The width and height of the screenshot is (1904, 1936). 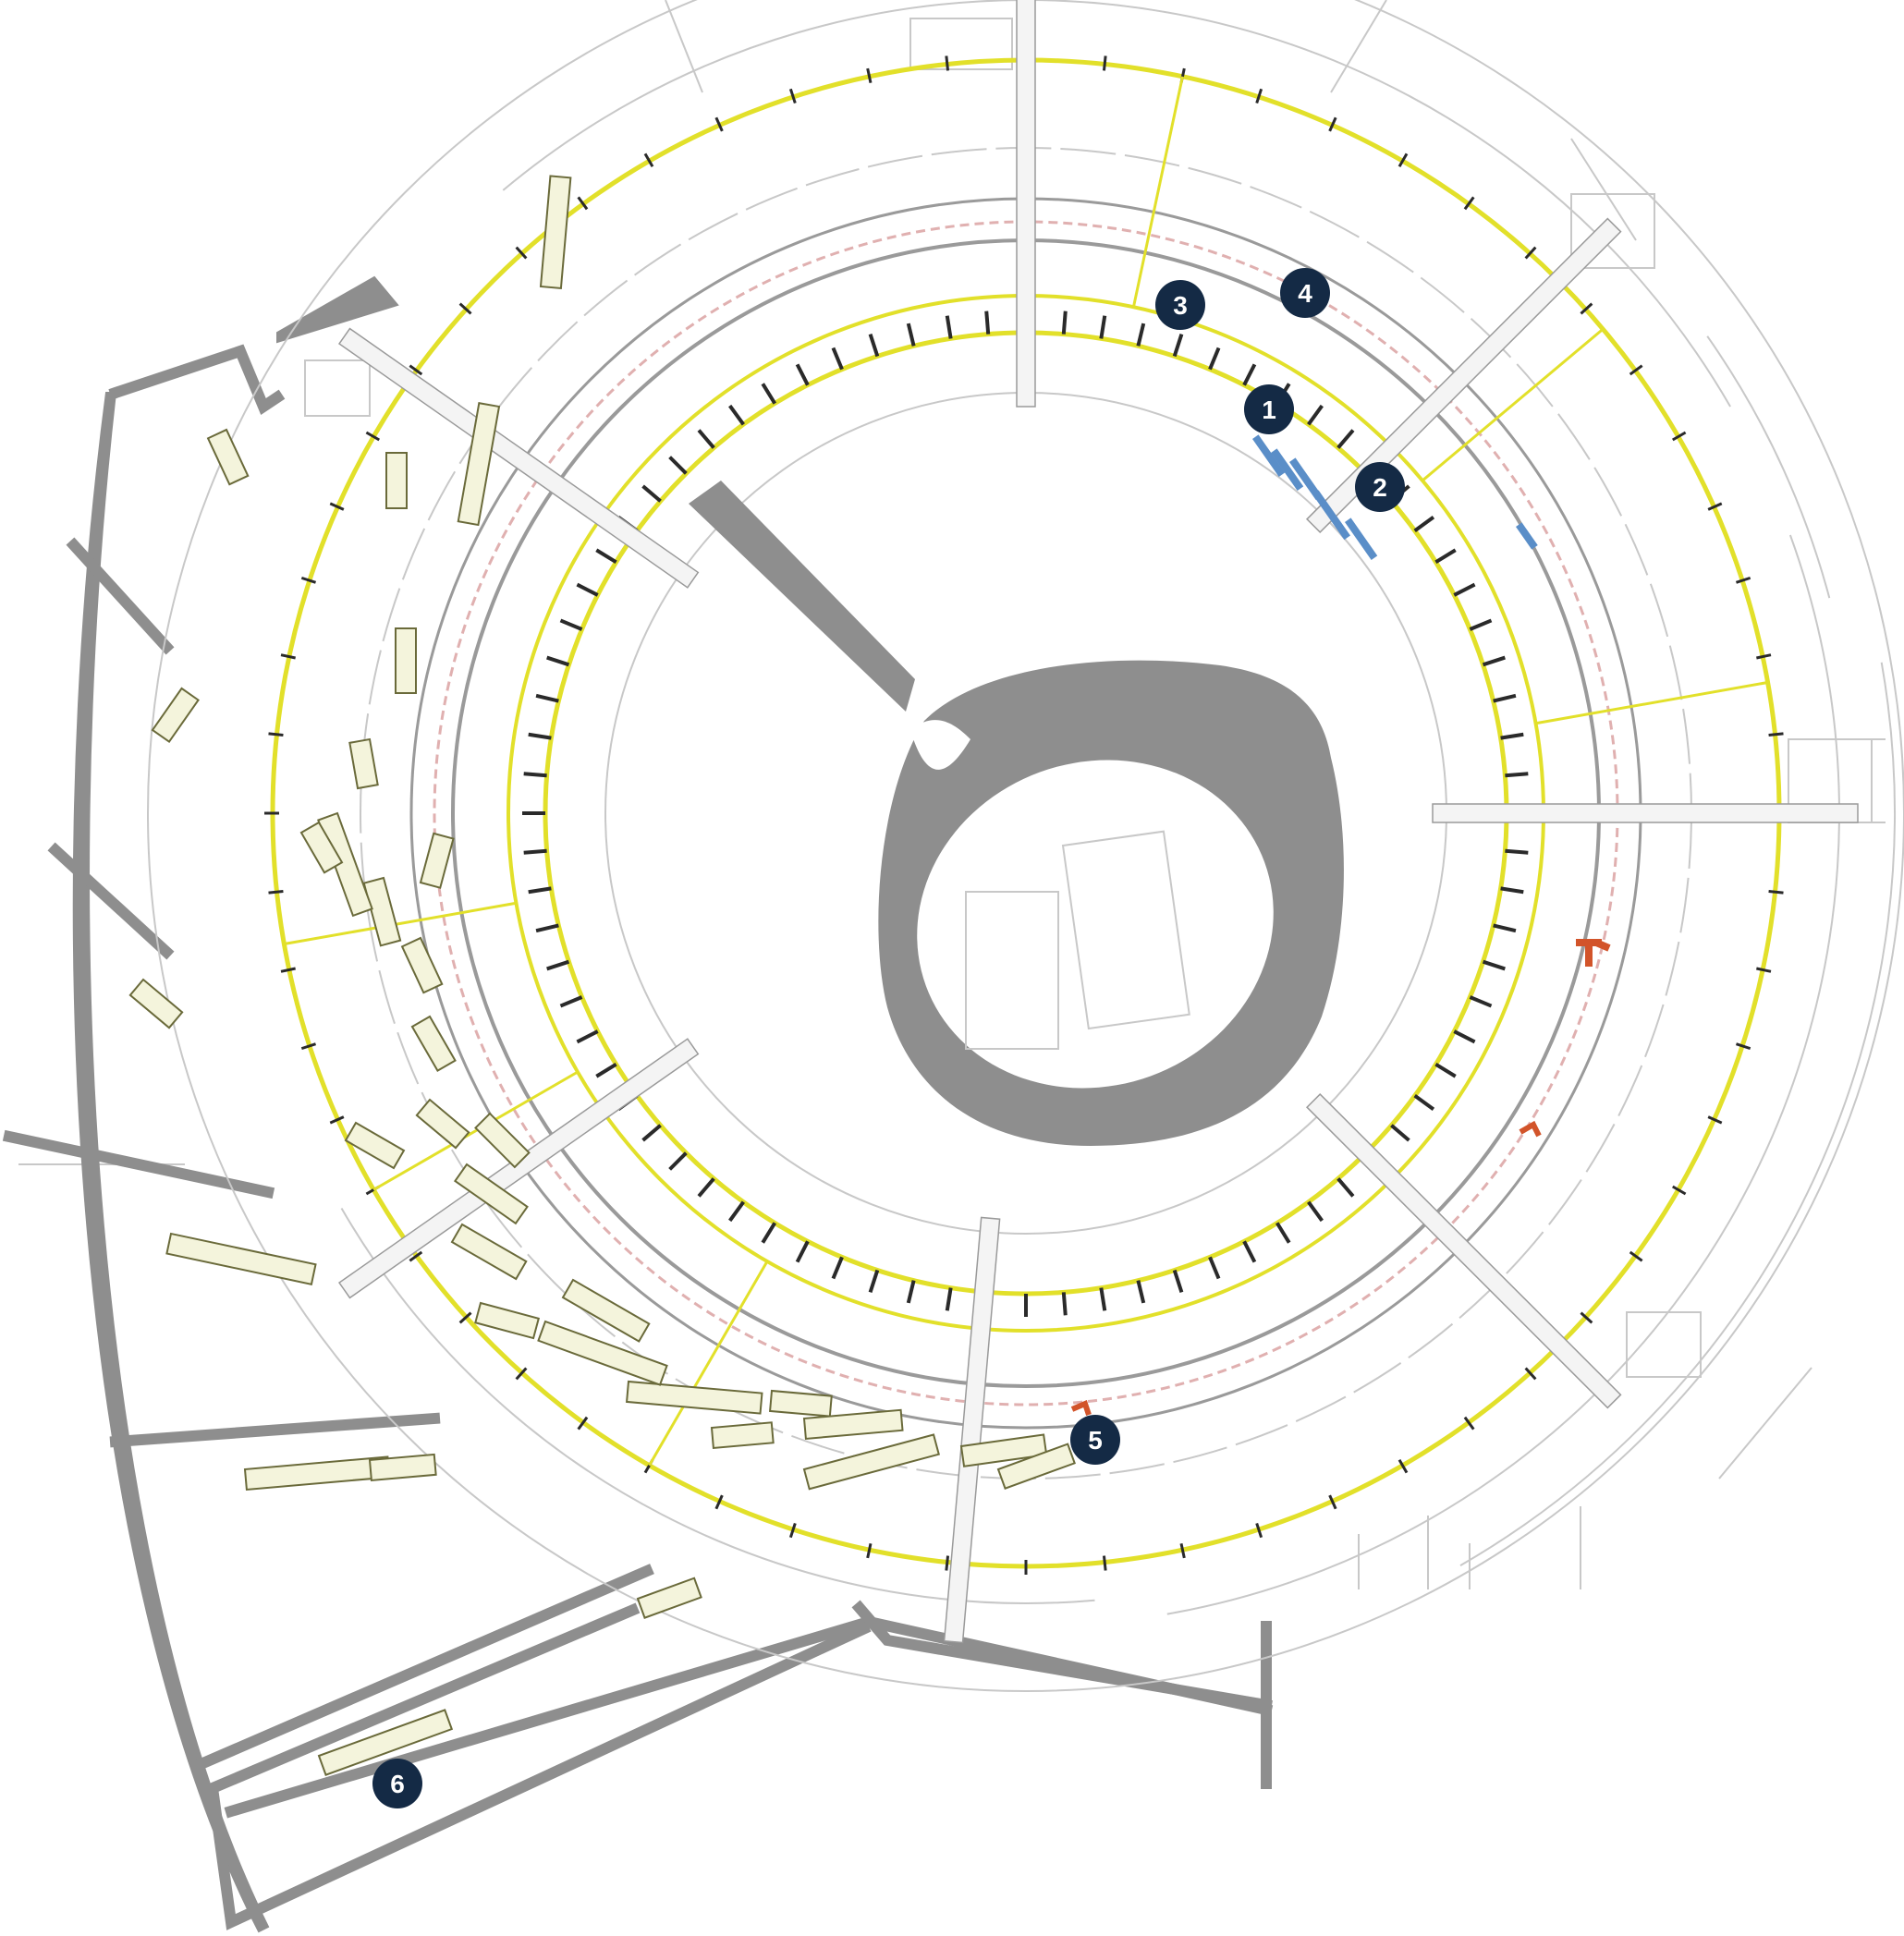 I want to click on marker-circle-icon, so click(x=1269, y=409).